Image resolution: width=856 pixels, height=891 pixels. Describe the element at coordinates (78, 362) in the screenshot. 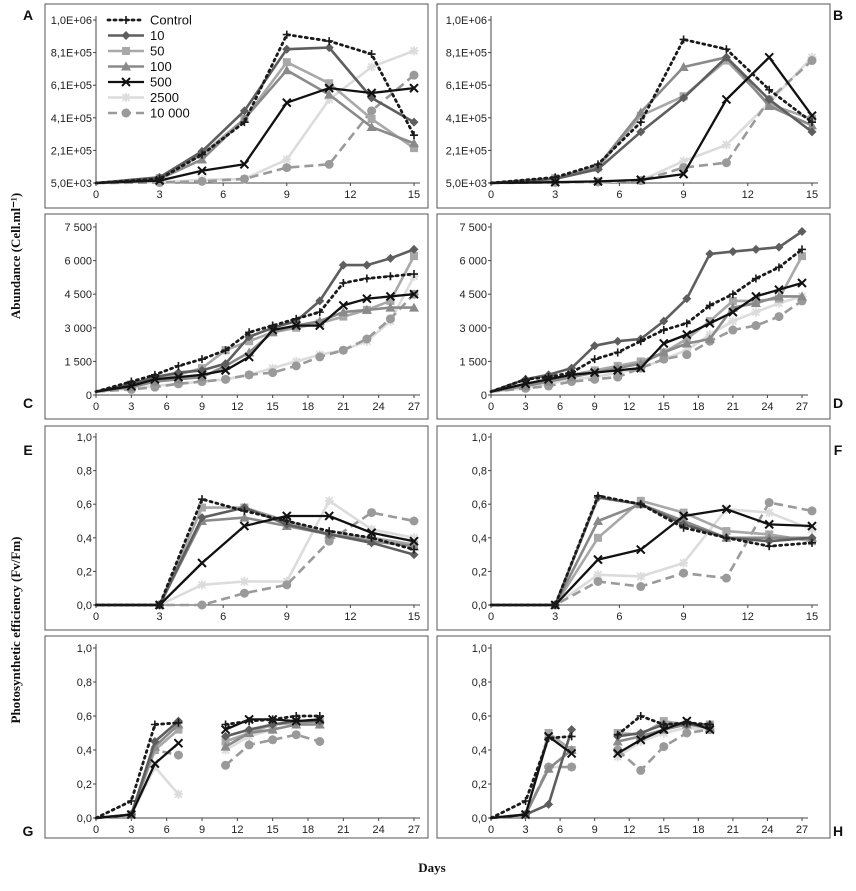

I see `y-tick-label: 1 500` at that location.